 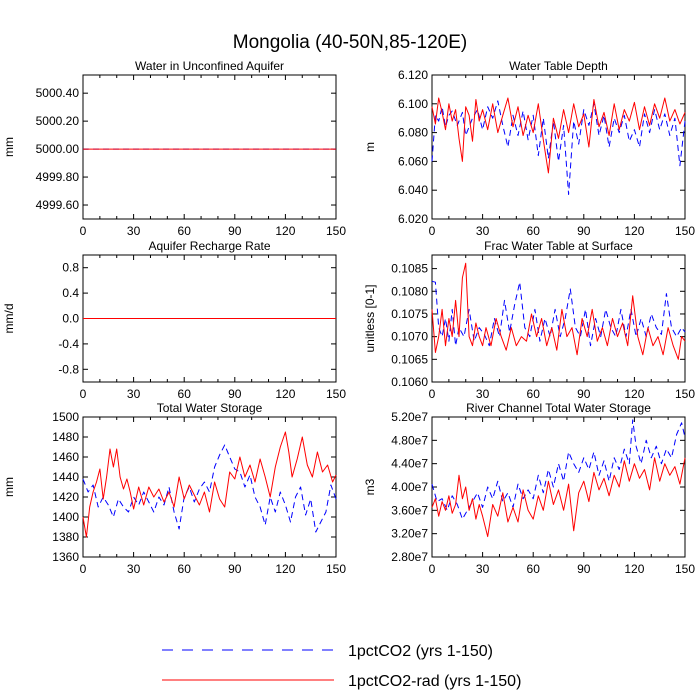 What do you see at coordinates (558, 66) in the screenshot?
I see `panel-title: Water Table Depth` at bounding box center [558, 66].